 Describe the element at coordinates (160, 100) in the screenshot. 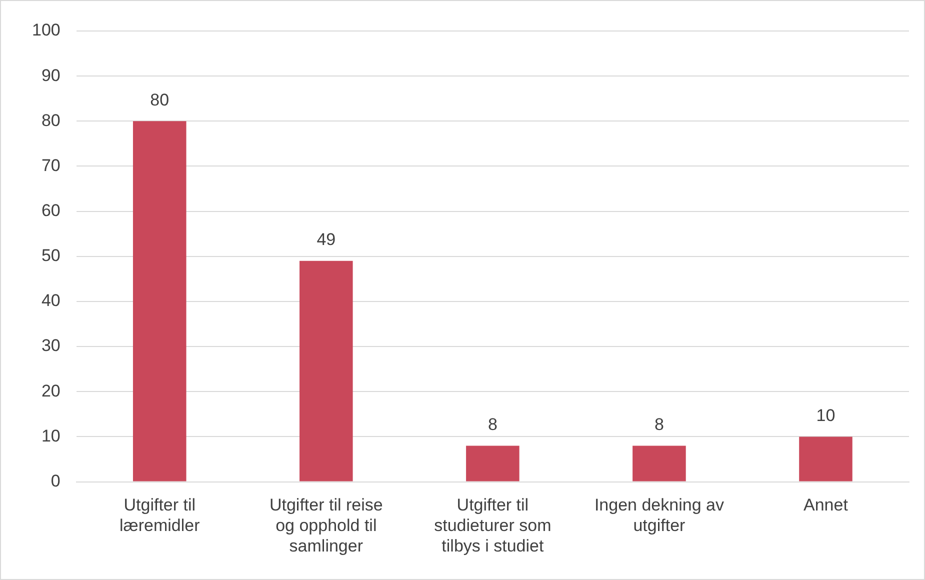

I see `data-label: 80` at that location.